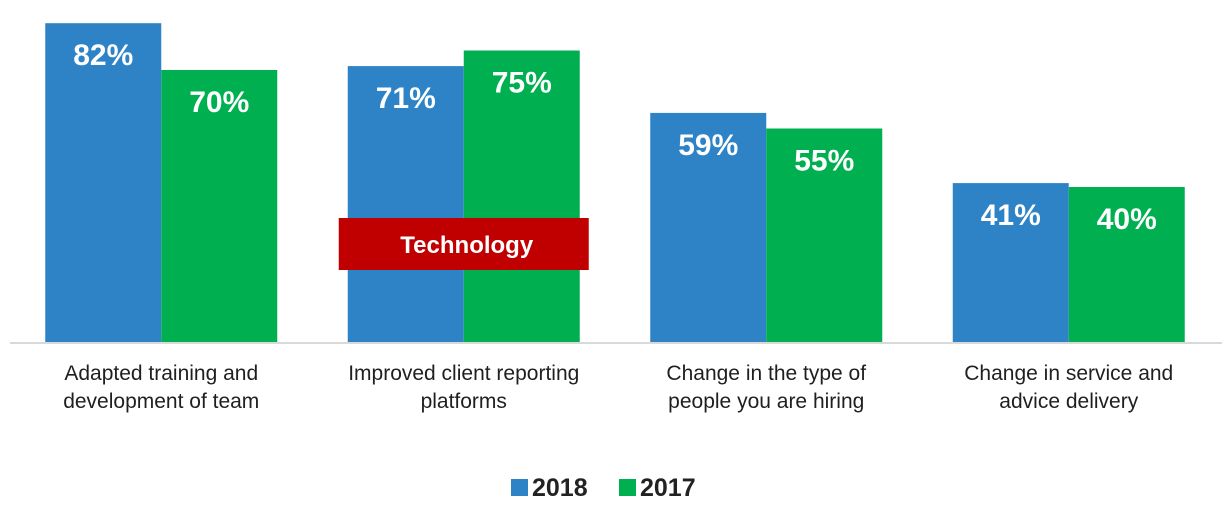 The image size is (1232, 525). What do you see at coordinates (161, 401) in the screenshot?
I see `category-label-0-line-1: development of team` at bounding box center [161, 401].